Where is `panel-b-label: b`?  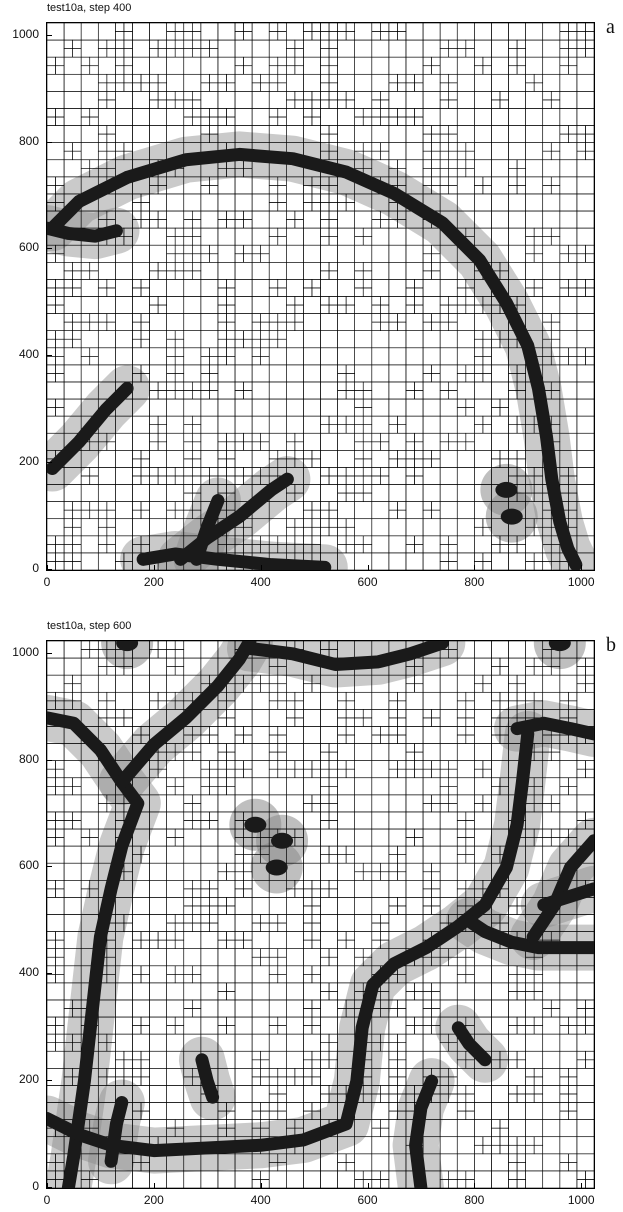
panel-b-label: b is located at coordinates (611, 645).